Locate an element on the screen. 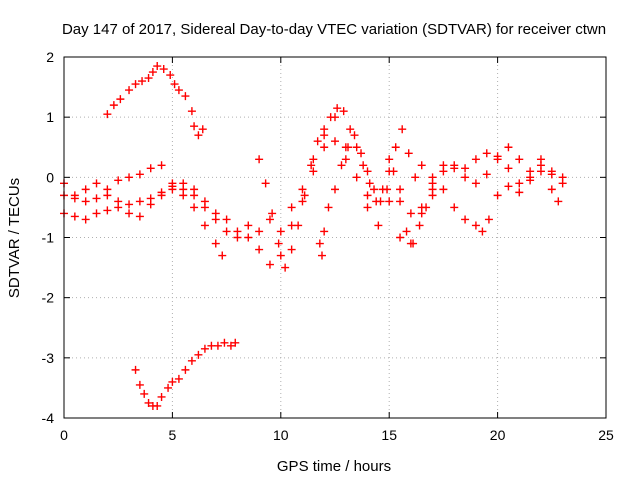 The width and height of the screenshot is (640, 480). x-tick-label: 5 is located at coordinates (173, 435).